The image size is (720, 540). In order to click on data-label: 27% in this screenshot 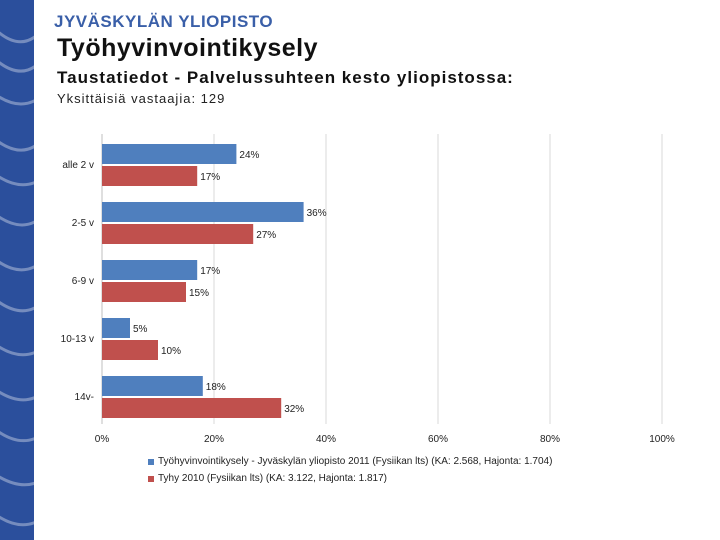, I will do `click(266, 235)`.